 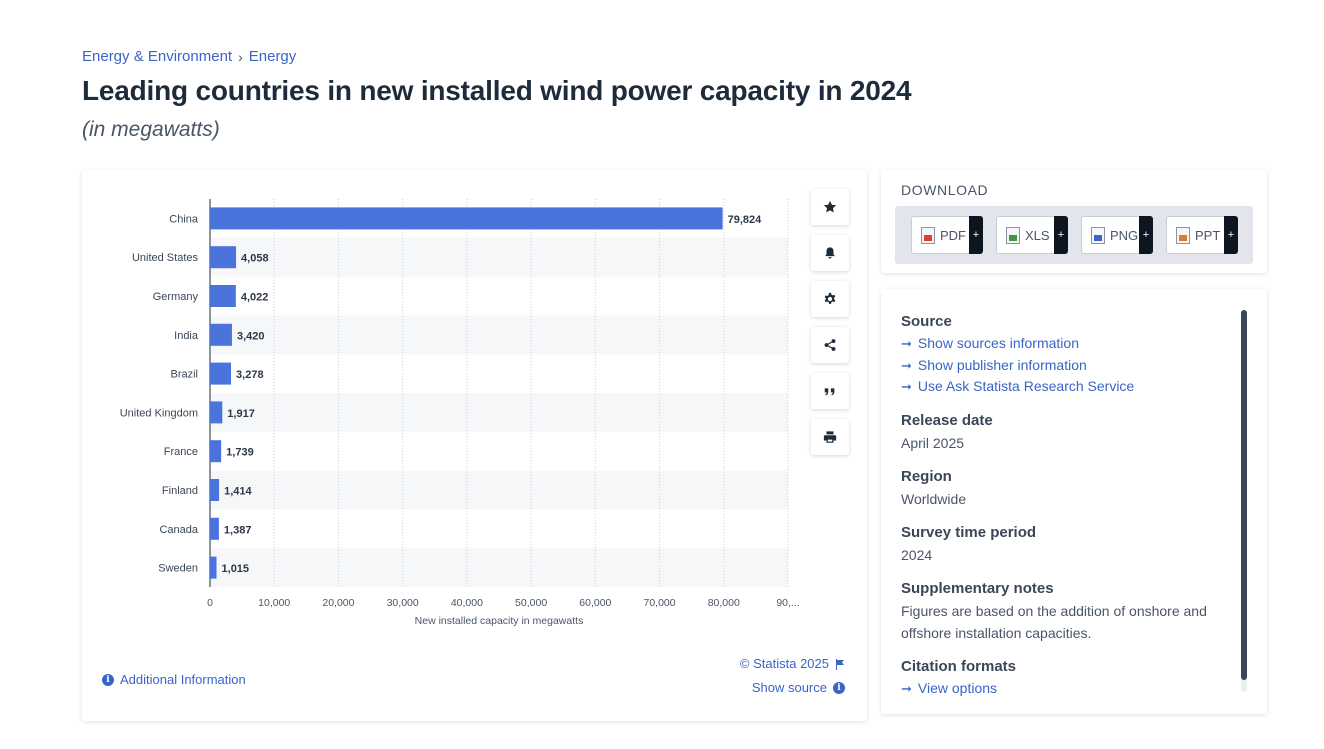 What do you see at coordinates (1061, 235) in the screenshot?
I see `xls-plus-button: +` at bounding box center [1061, 235].